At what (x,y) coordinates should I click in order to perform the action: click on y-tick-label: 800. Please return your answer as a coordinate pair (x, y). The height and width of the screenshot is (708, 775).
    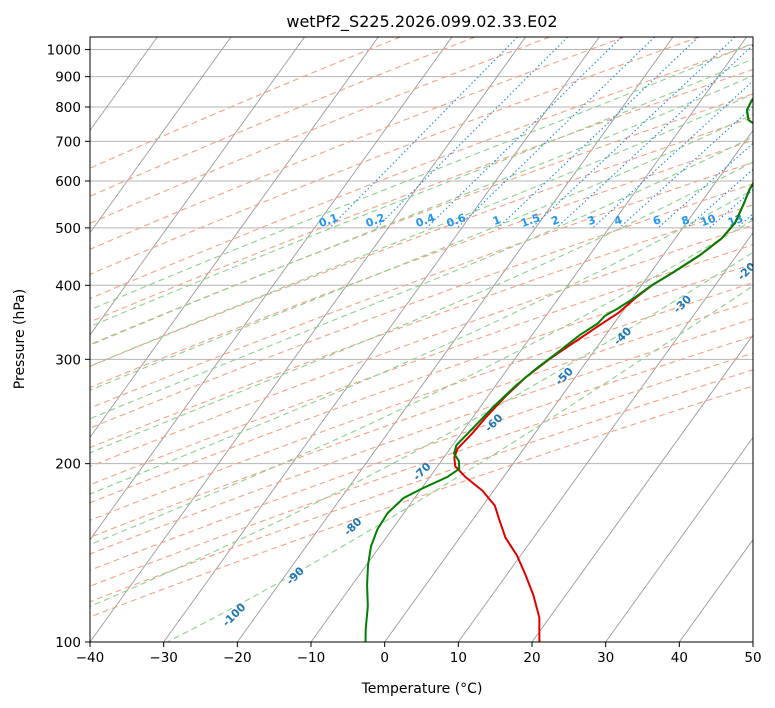
    Looking at the image, I should click on (68, 108).